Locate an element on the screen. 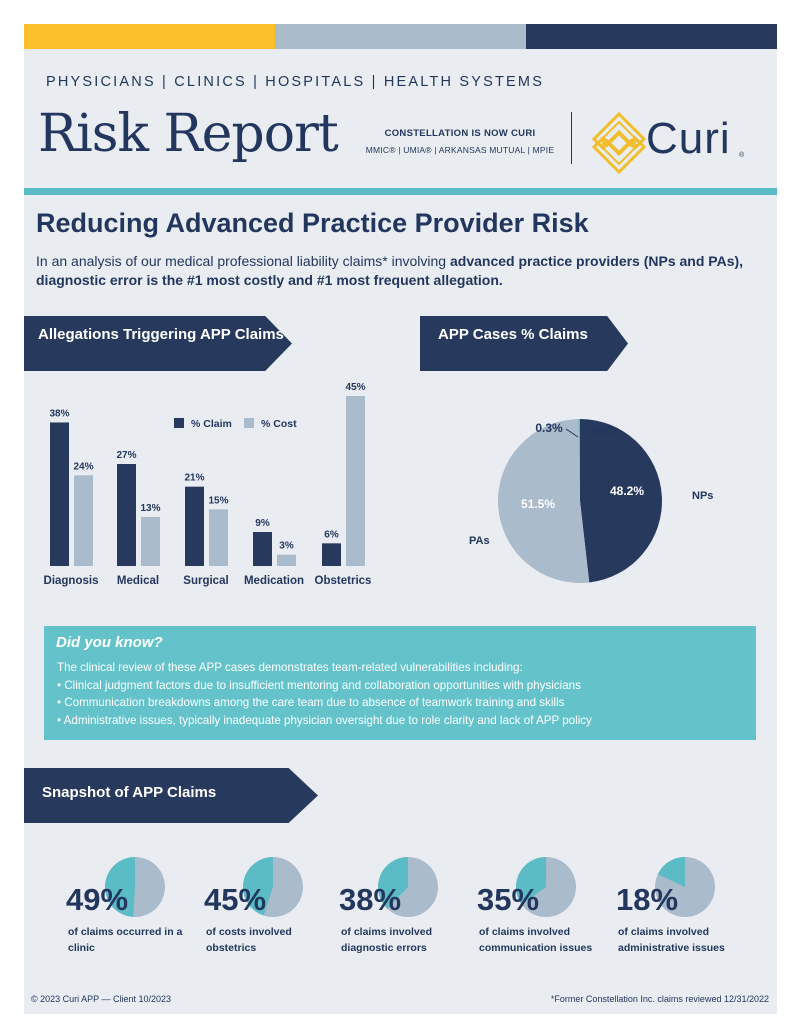 Image resolution: width=800 pixels, height=1035 pixels. pie-slice-nps is located at coordinates (621, 501).